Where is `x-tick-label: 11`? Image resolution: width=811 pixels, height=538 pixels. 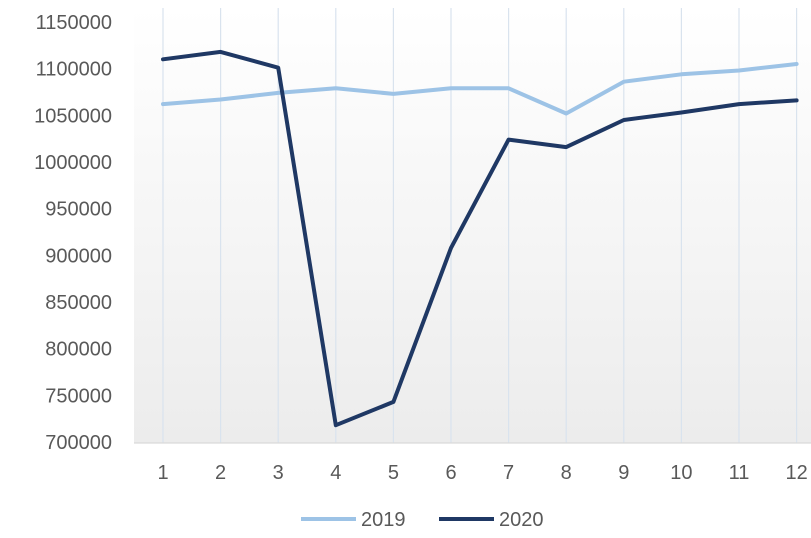
x-tick-label: 11 is located at coordinates (739, 473).